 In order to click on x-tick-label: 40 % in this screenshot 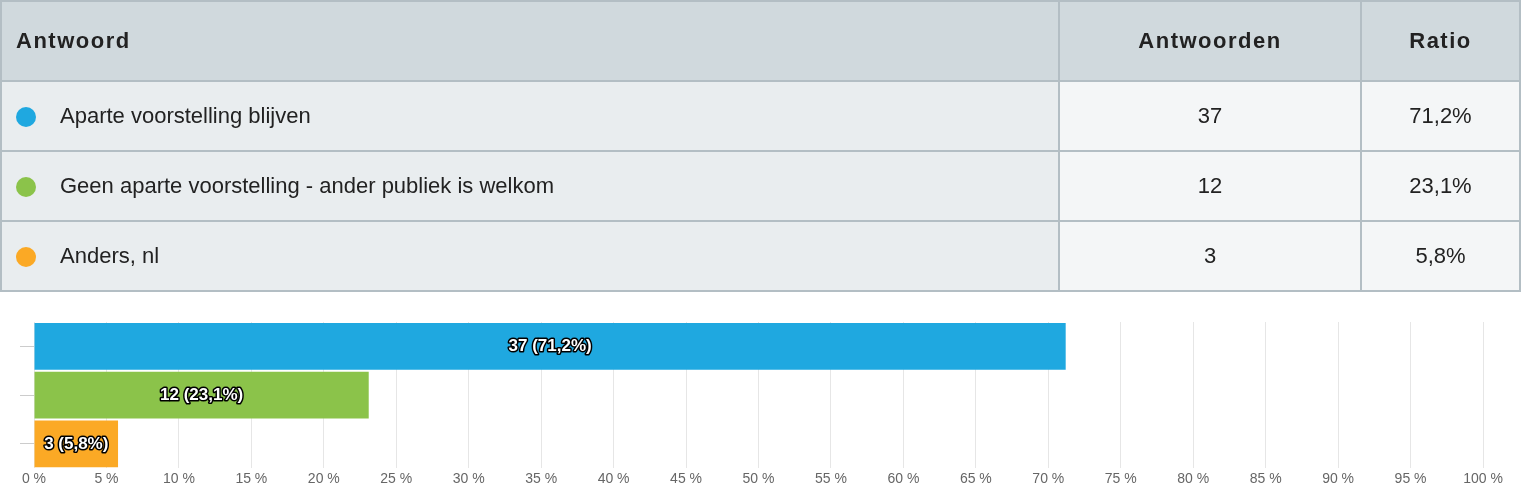, I will do `click(613, 478)`.